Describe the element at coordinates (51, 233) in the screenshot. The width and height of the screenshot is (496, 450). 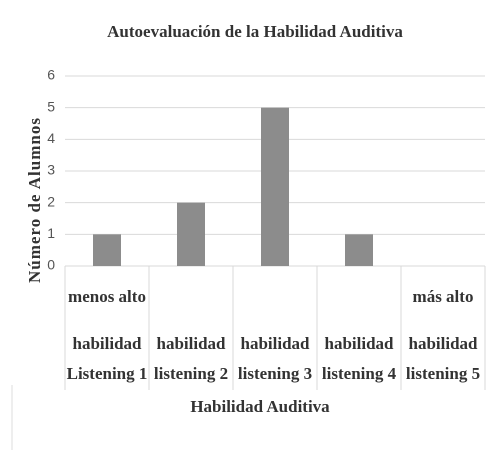
I see `y-tick-label: 1` at that location.